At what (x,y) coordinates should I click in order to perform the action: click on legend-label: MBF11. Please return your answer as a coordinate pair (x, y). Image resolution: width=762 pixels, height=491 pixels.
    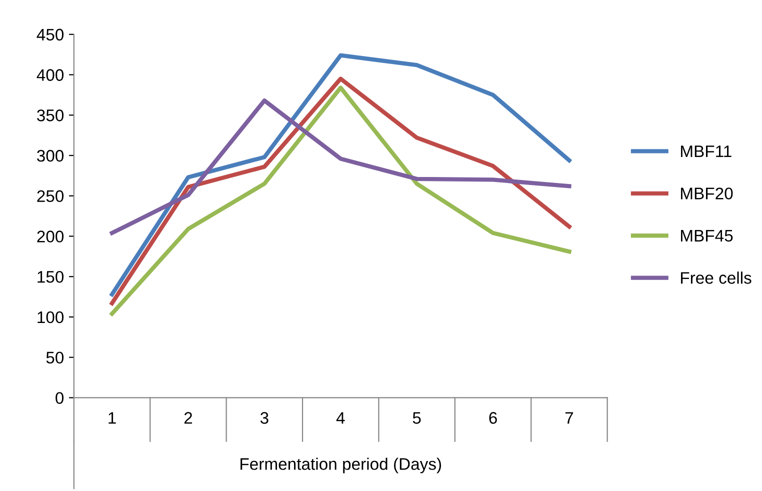
    Looking at the image, I should click on (706, 152).